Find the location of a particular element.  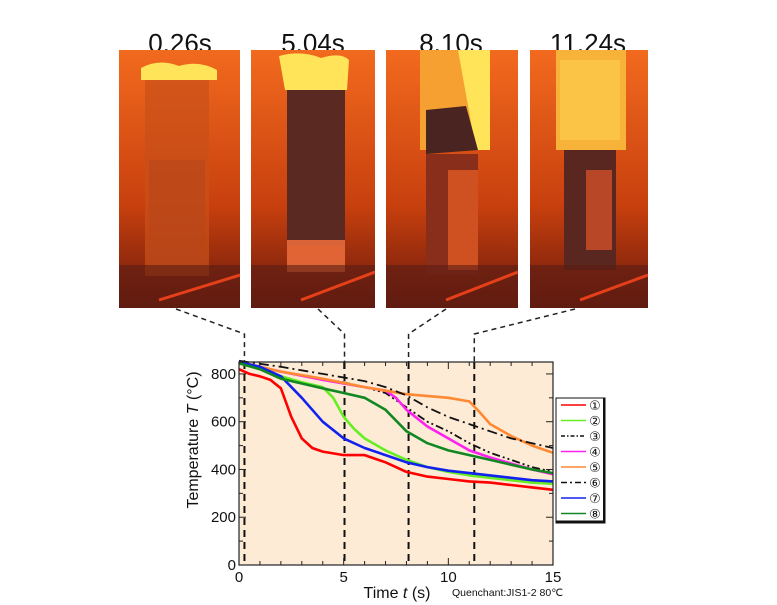

series-lines is located at coordinates (396, 425).